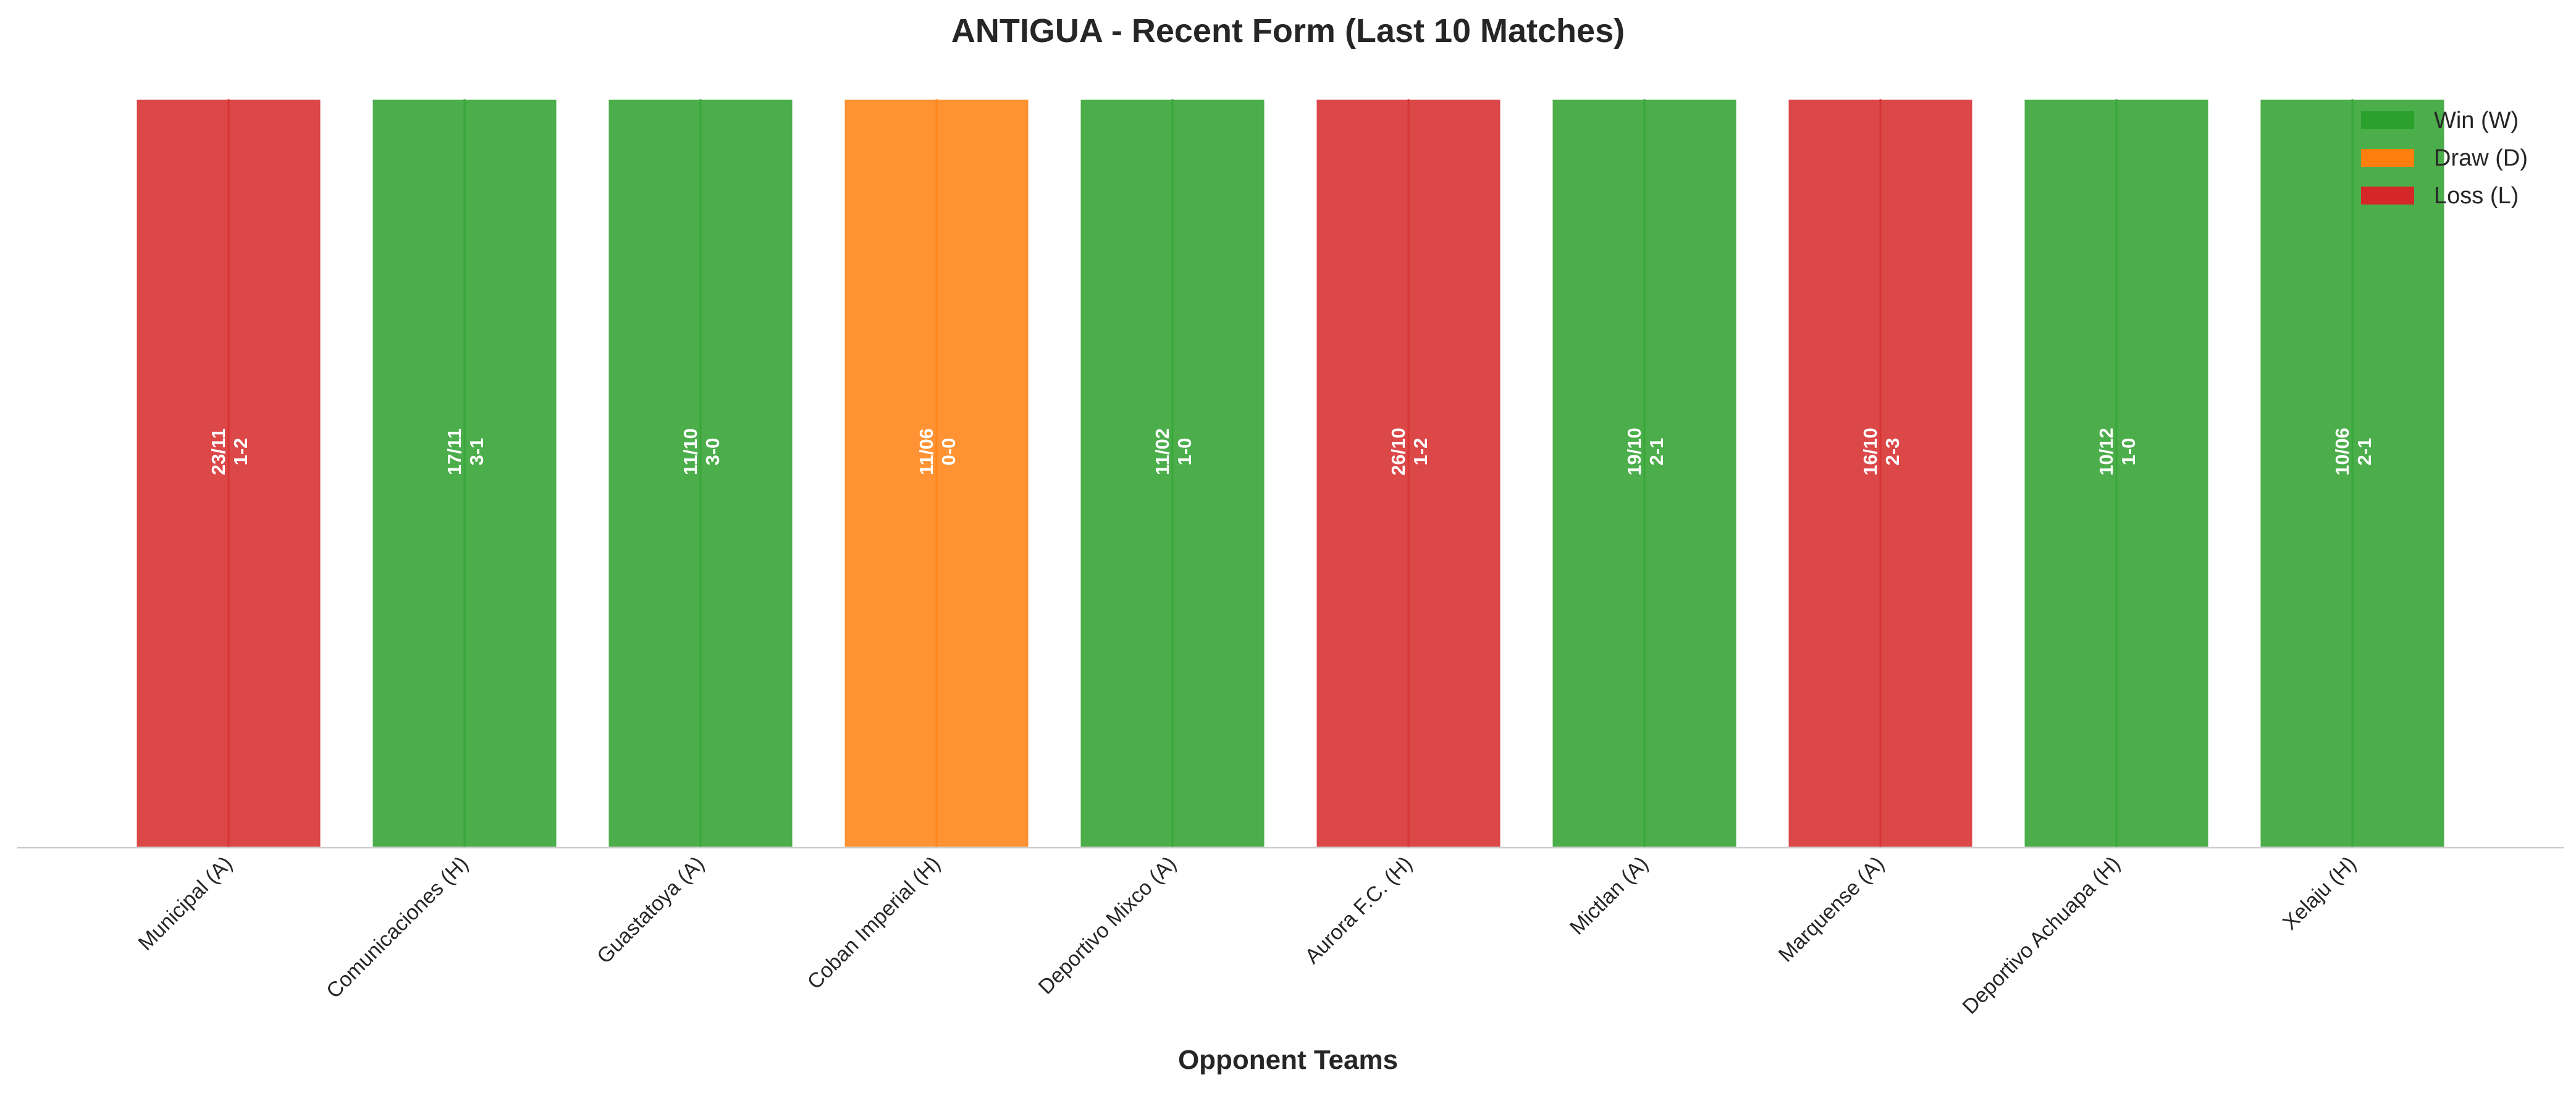 This screenshot has height=1093, width=2576. I want to click on bar-annotation: 26/10 1-2, so click(1409, 452).